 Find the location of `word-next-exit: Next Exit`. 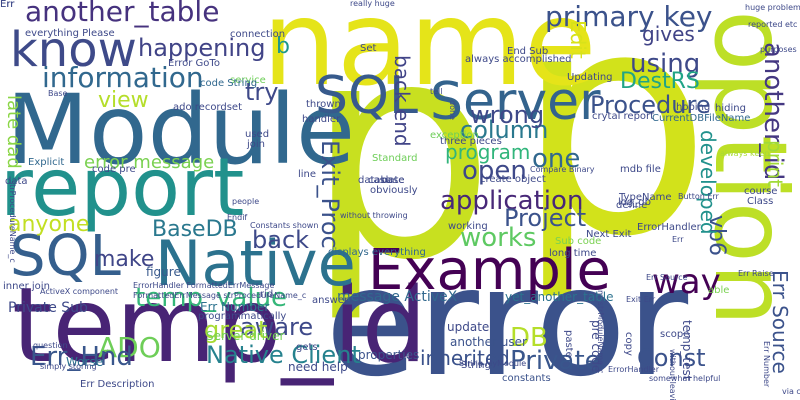

word-next-exit: Next Exit is located at coordinates (609, 234).